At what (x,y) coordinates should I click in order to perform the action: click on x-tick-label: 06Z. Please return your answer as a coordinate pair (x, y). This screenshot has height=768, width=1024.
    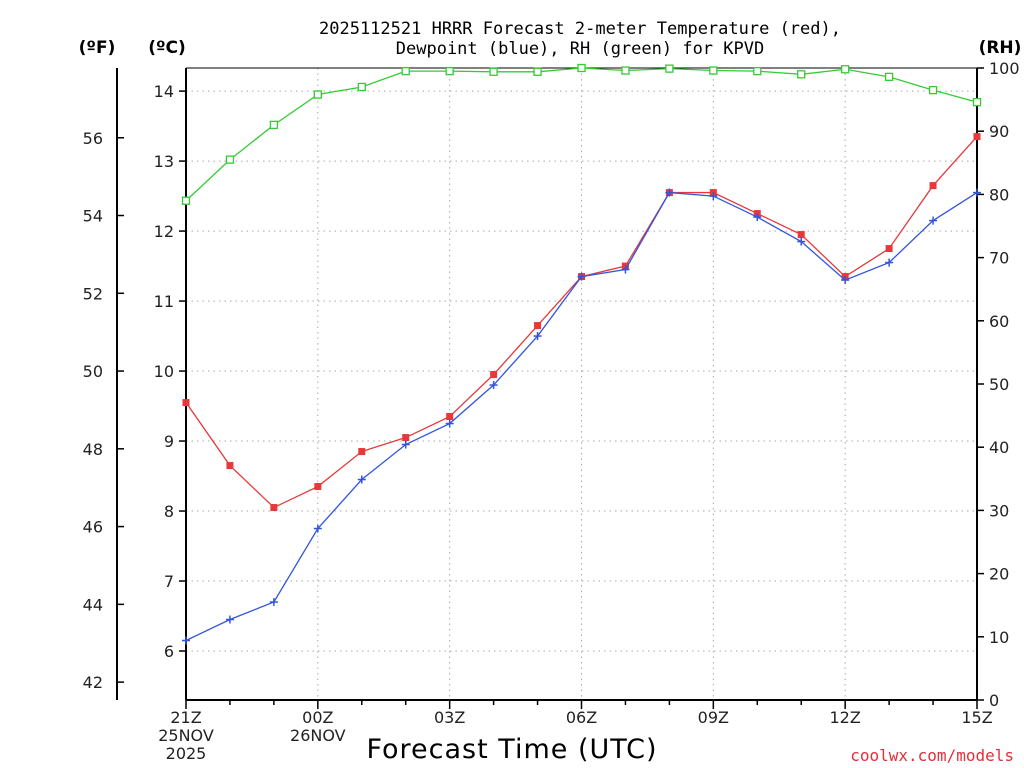
    Looking at the image, I should click on (581, 717).